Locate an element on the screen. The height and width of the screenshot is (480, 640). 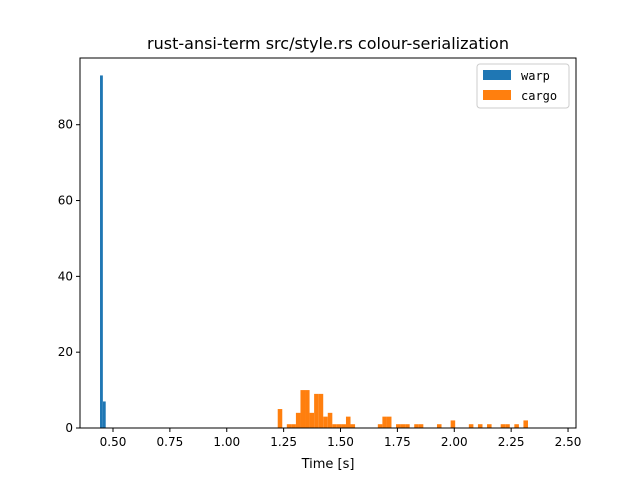
x-axis-label: Time [s] is located at coordinates (328, 464).